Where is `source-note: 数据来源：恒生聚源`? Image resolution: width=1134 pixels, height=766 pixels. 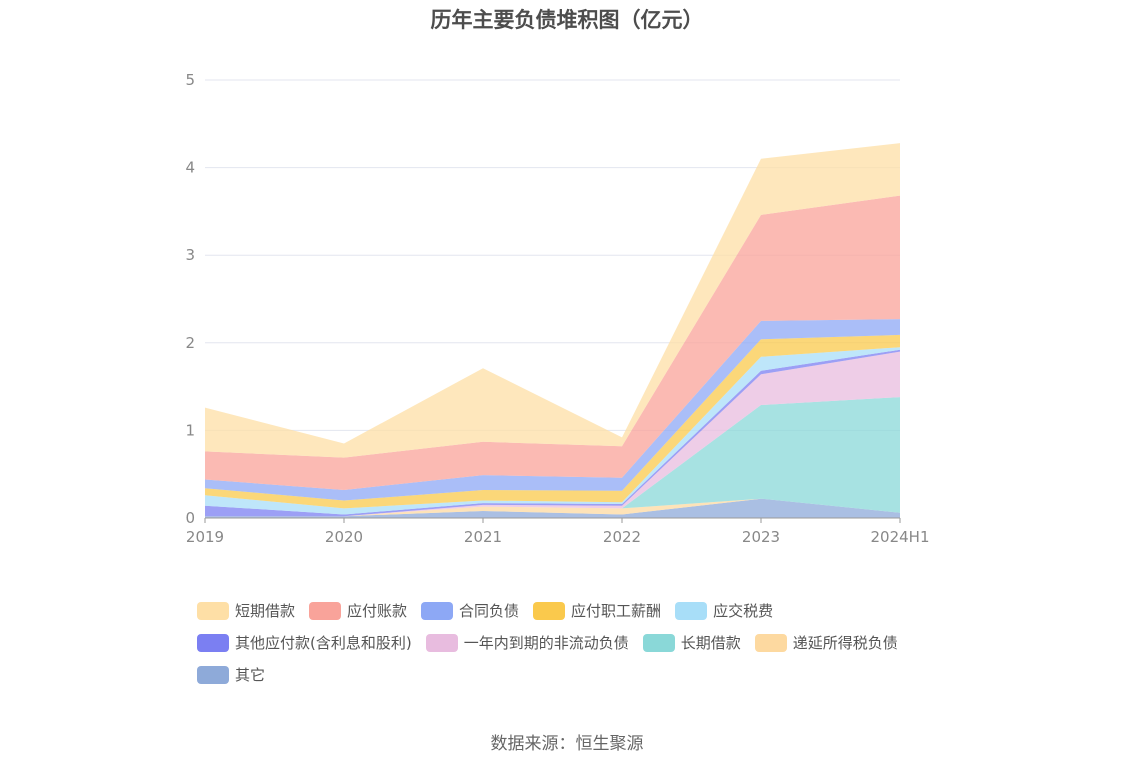 source-note: 数据来源：恒生聚源 is located at coordinates (567, 744).